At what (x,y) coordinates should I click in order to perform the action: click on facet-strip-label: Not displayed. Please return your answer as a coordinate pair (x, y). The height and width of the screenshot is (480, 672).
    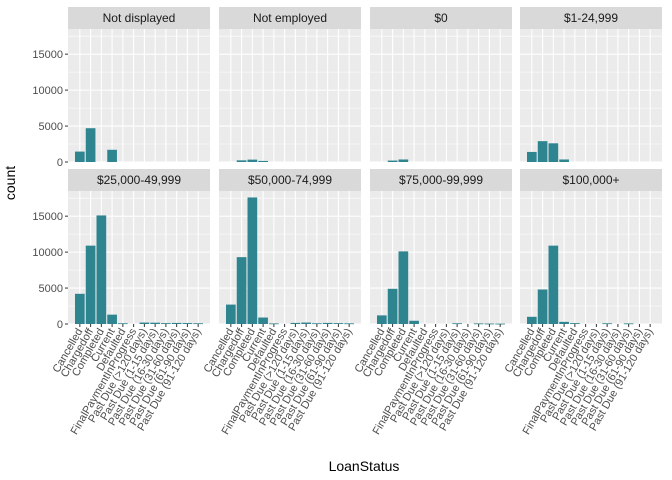
    Looking at the image, I should click on (139, 18).